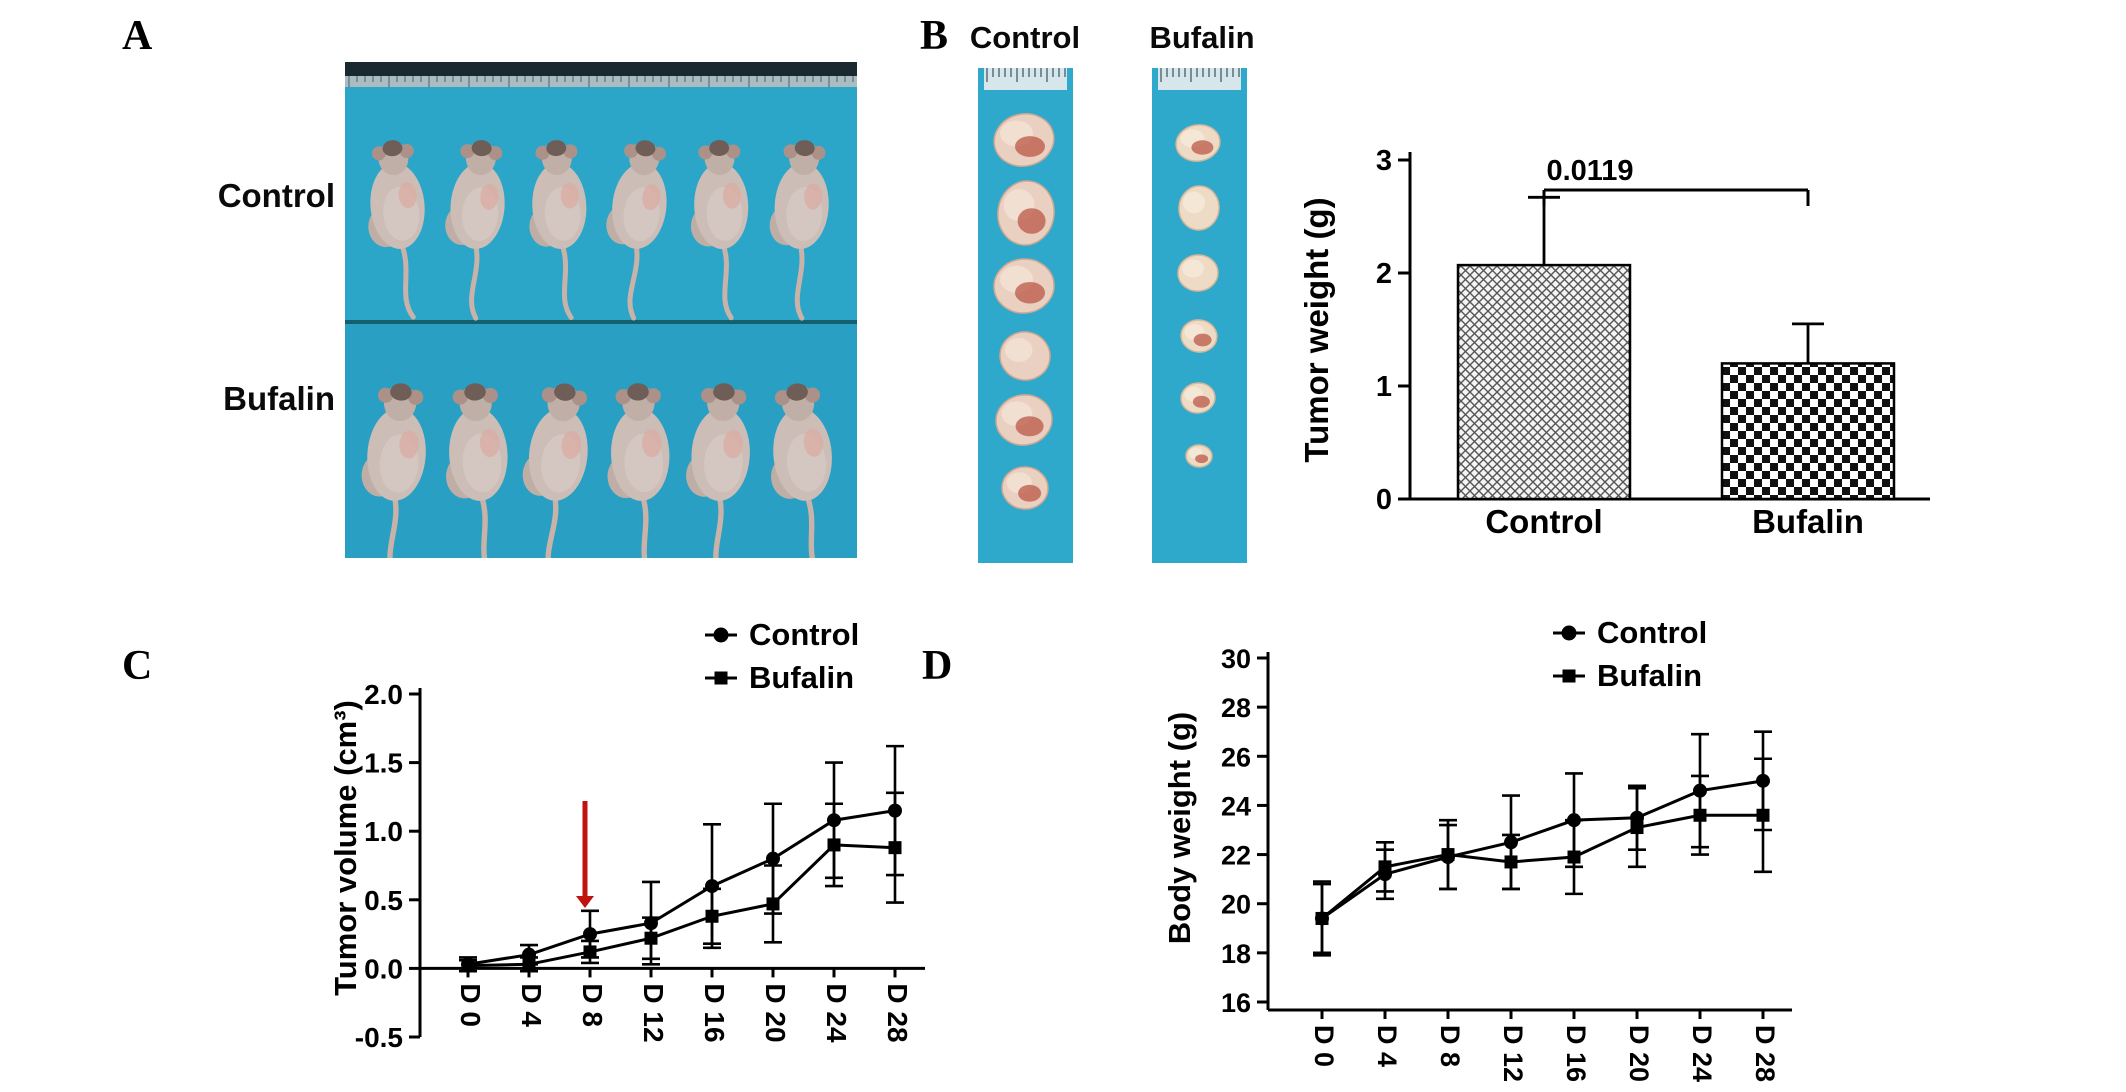 The width and height of the screenshot is (2126, 1092). What do you see at coordinates (1316, 329) in the screenshot?
I see `y-axis-title: Tumor weight (g)` at bounding box center [1316, 329].